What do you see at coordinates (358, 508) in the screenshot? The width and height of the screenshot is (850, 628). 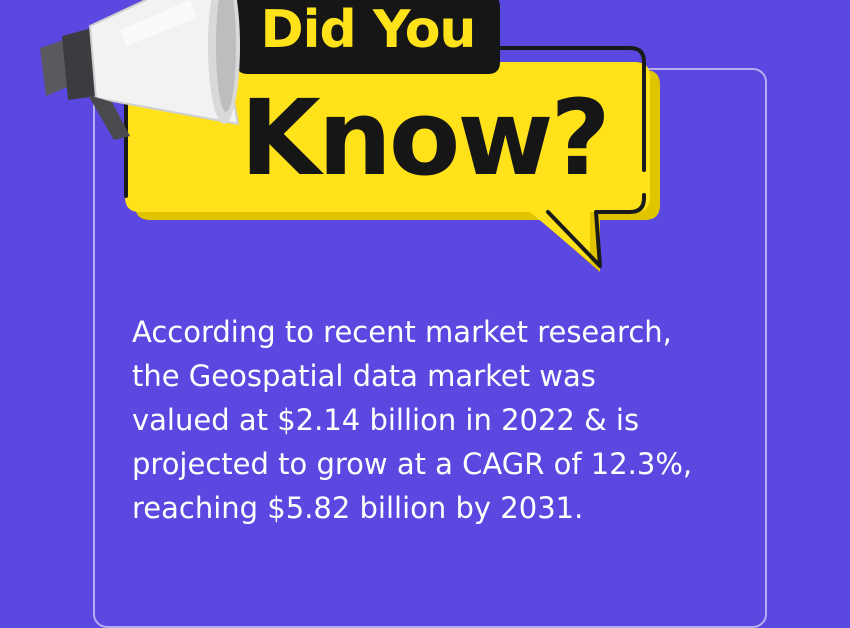 I see `fact-line: reaching $5.82 billion by 2031.` at bounding box center [358, 508].